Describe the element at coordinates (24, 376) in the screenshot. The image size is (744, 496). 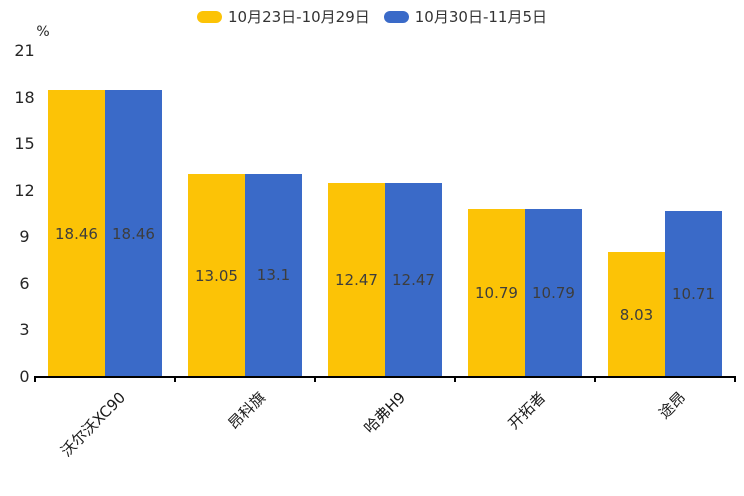
I see `y-tick-label: 0` at that location.